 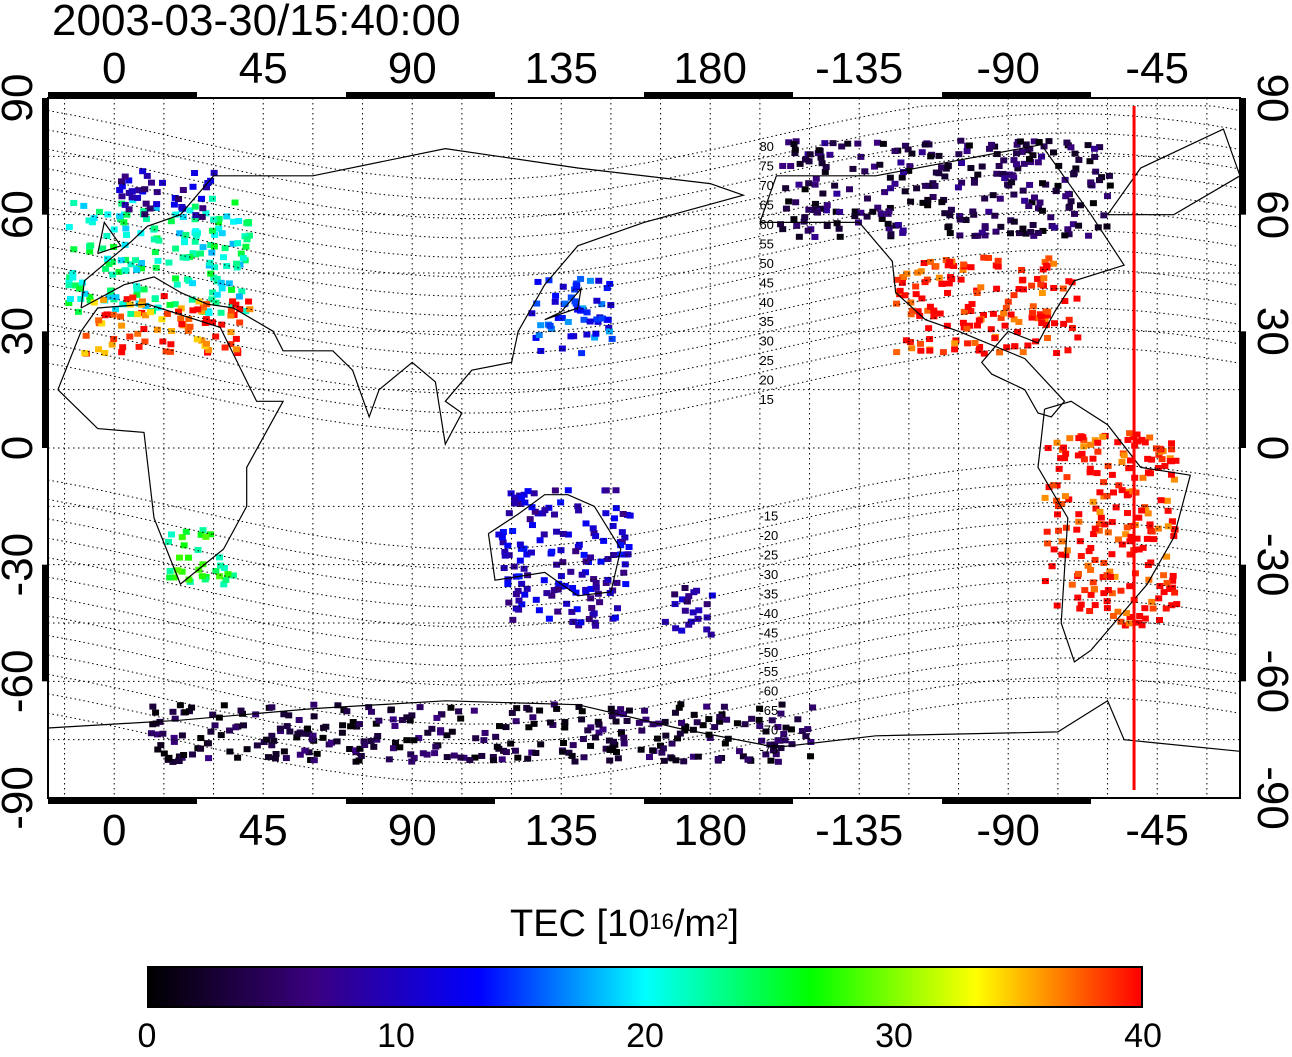 What do you see at coordinates (1270, 565) in the screenshot?
I see `lat-tick-label-right: -30` at bounding box center [1270, 565].